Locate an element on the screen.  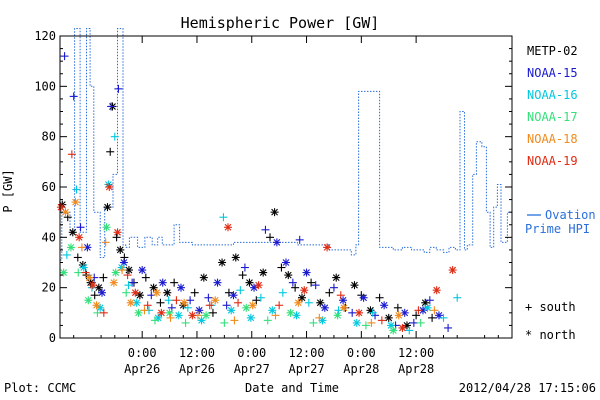
y-tick-label: 120 is located at coordinates (45, 36).